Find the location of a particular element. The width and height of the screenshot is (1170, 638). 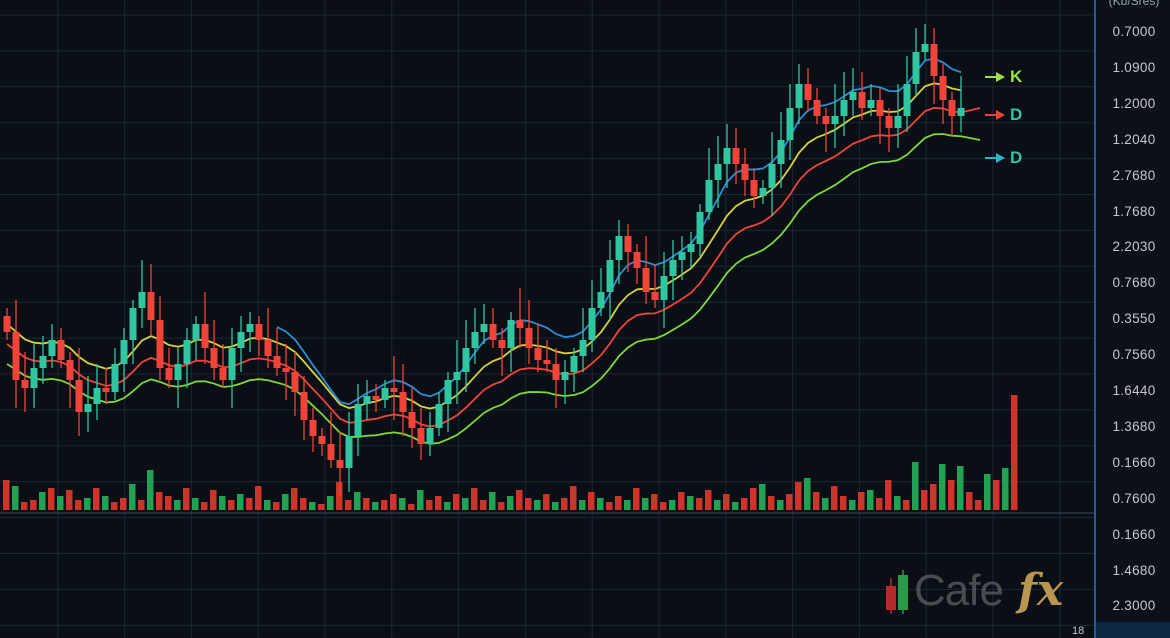

y-tick-label: 2.2030 is located at coordinates (1134, 247).